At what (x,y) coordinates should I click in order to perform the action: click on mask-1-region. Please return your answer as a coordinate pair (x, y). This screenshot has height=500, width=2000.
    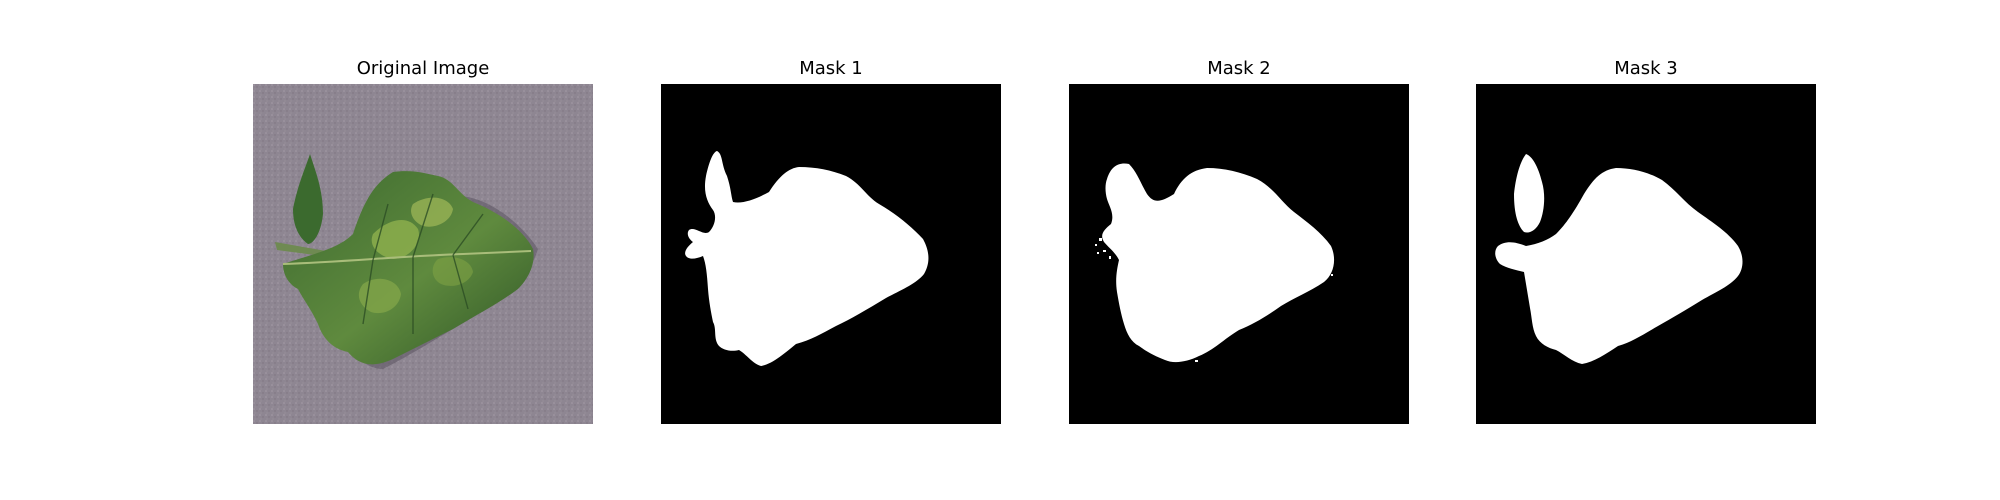
    Looking at the image, I should click on (807, 258).